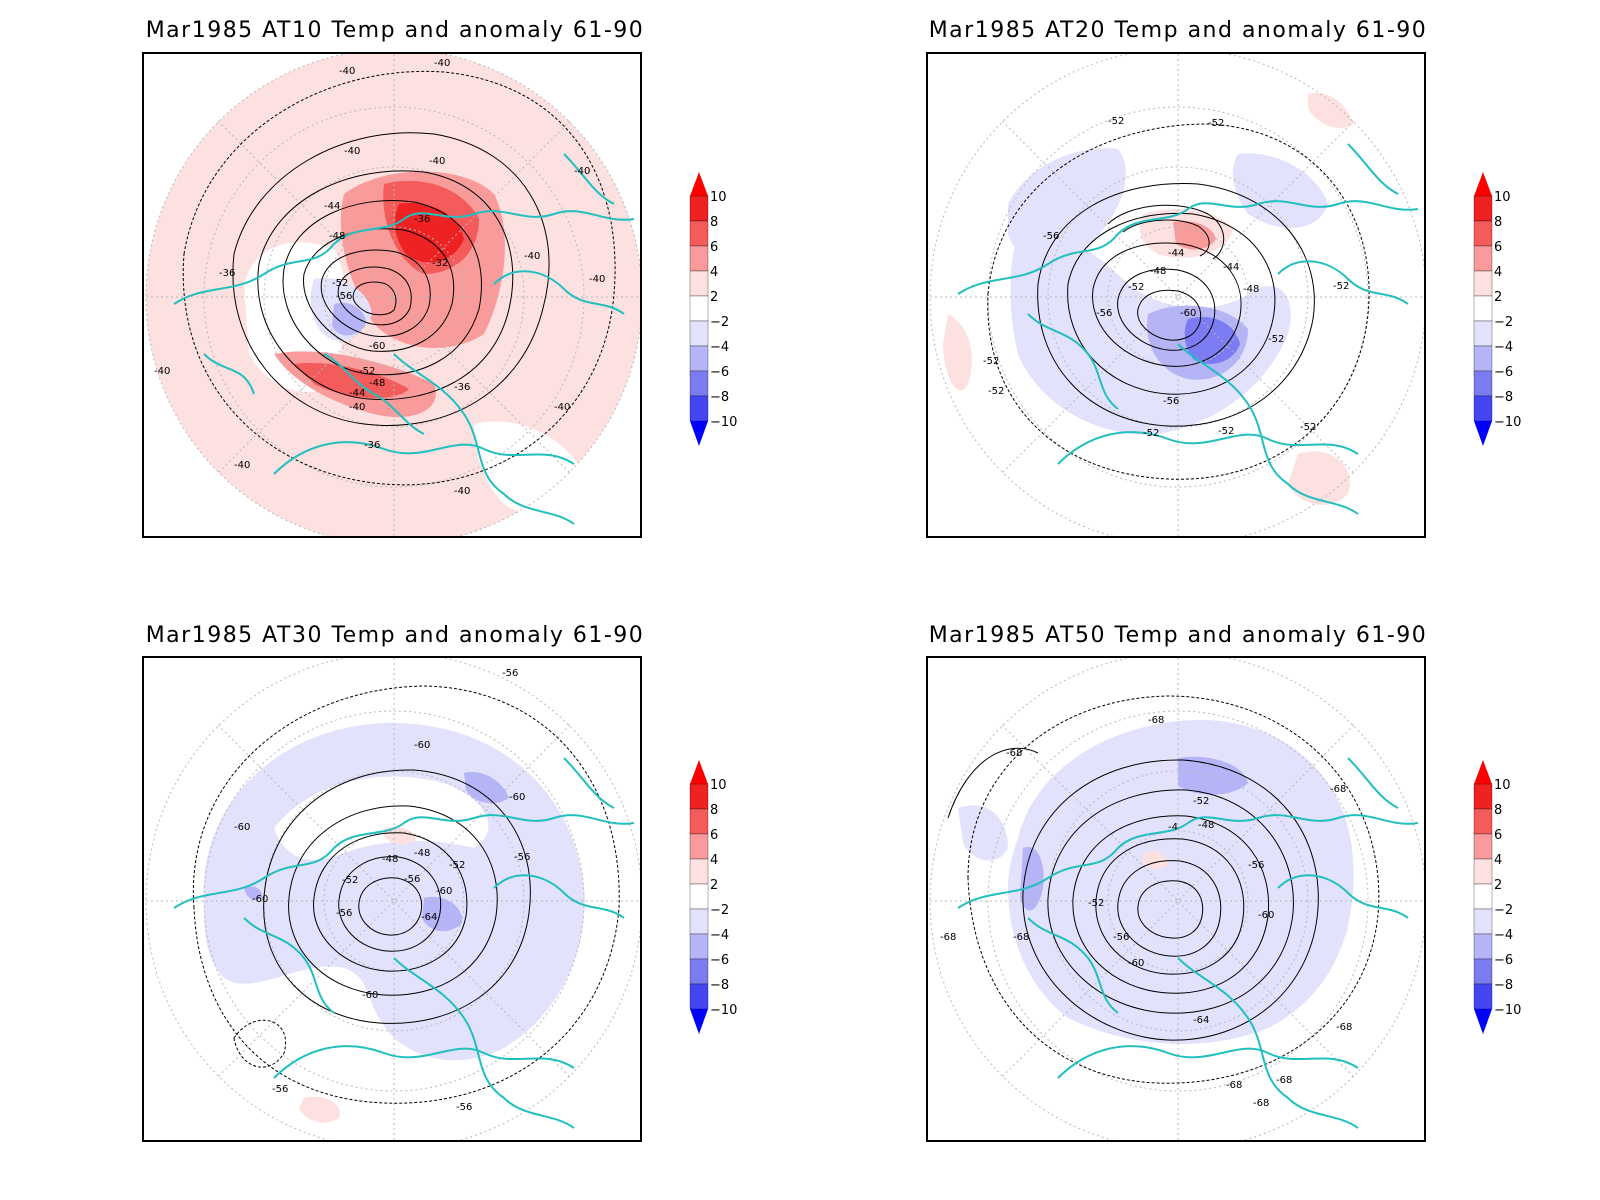 This screenshot has height=1200, width=1600. Describe the element at coordinates (529, 467) in the screenshot. I see `anomaly-neutral-region` at that location.